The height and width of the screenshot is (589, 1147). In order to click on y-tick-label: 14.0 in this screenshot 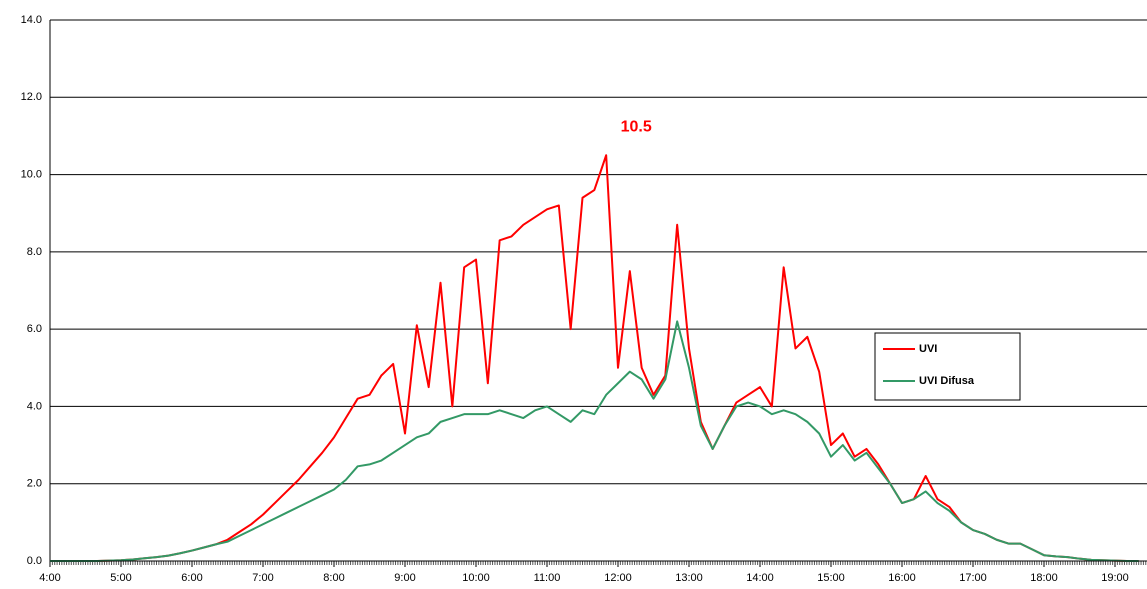, I will do `click(31, 20)`.